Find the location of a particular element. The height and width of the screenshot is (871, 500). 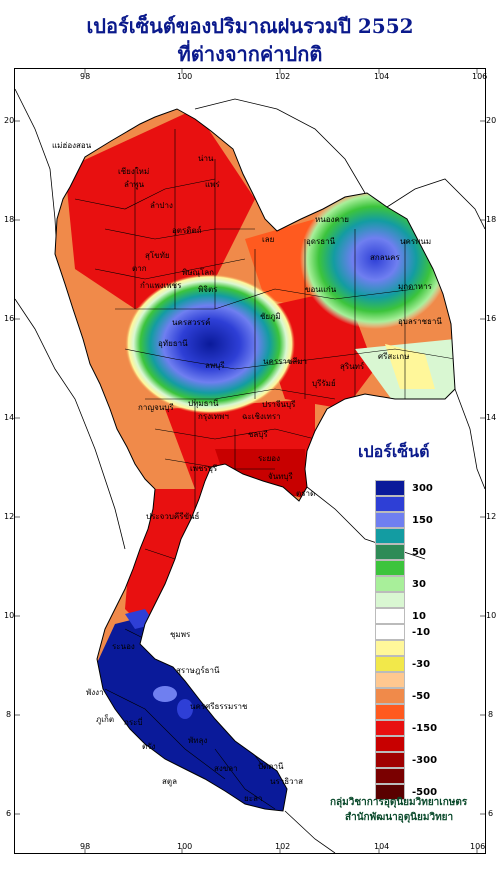

city-label: สุโขทัย is located at coordinates (157, 255).